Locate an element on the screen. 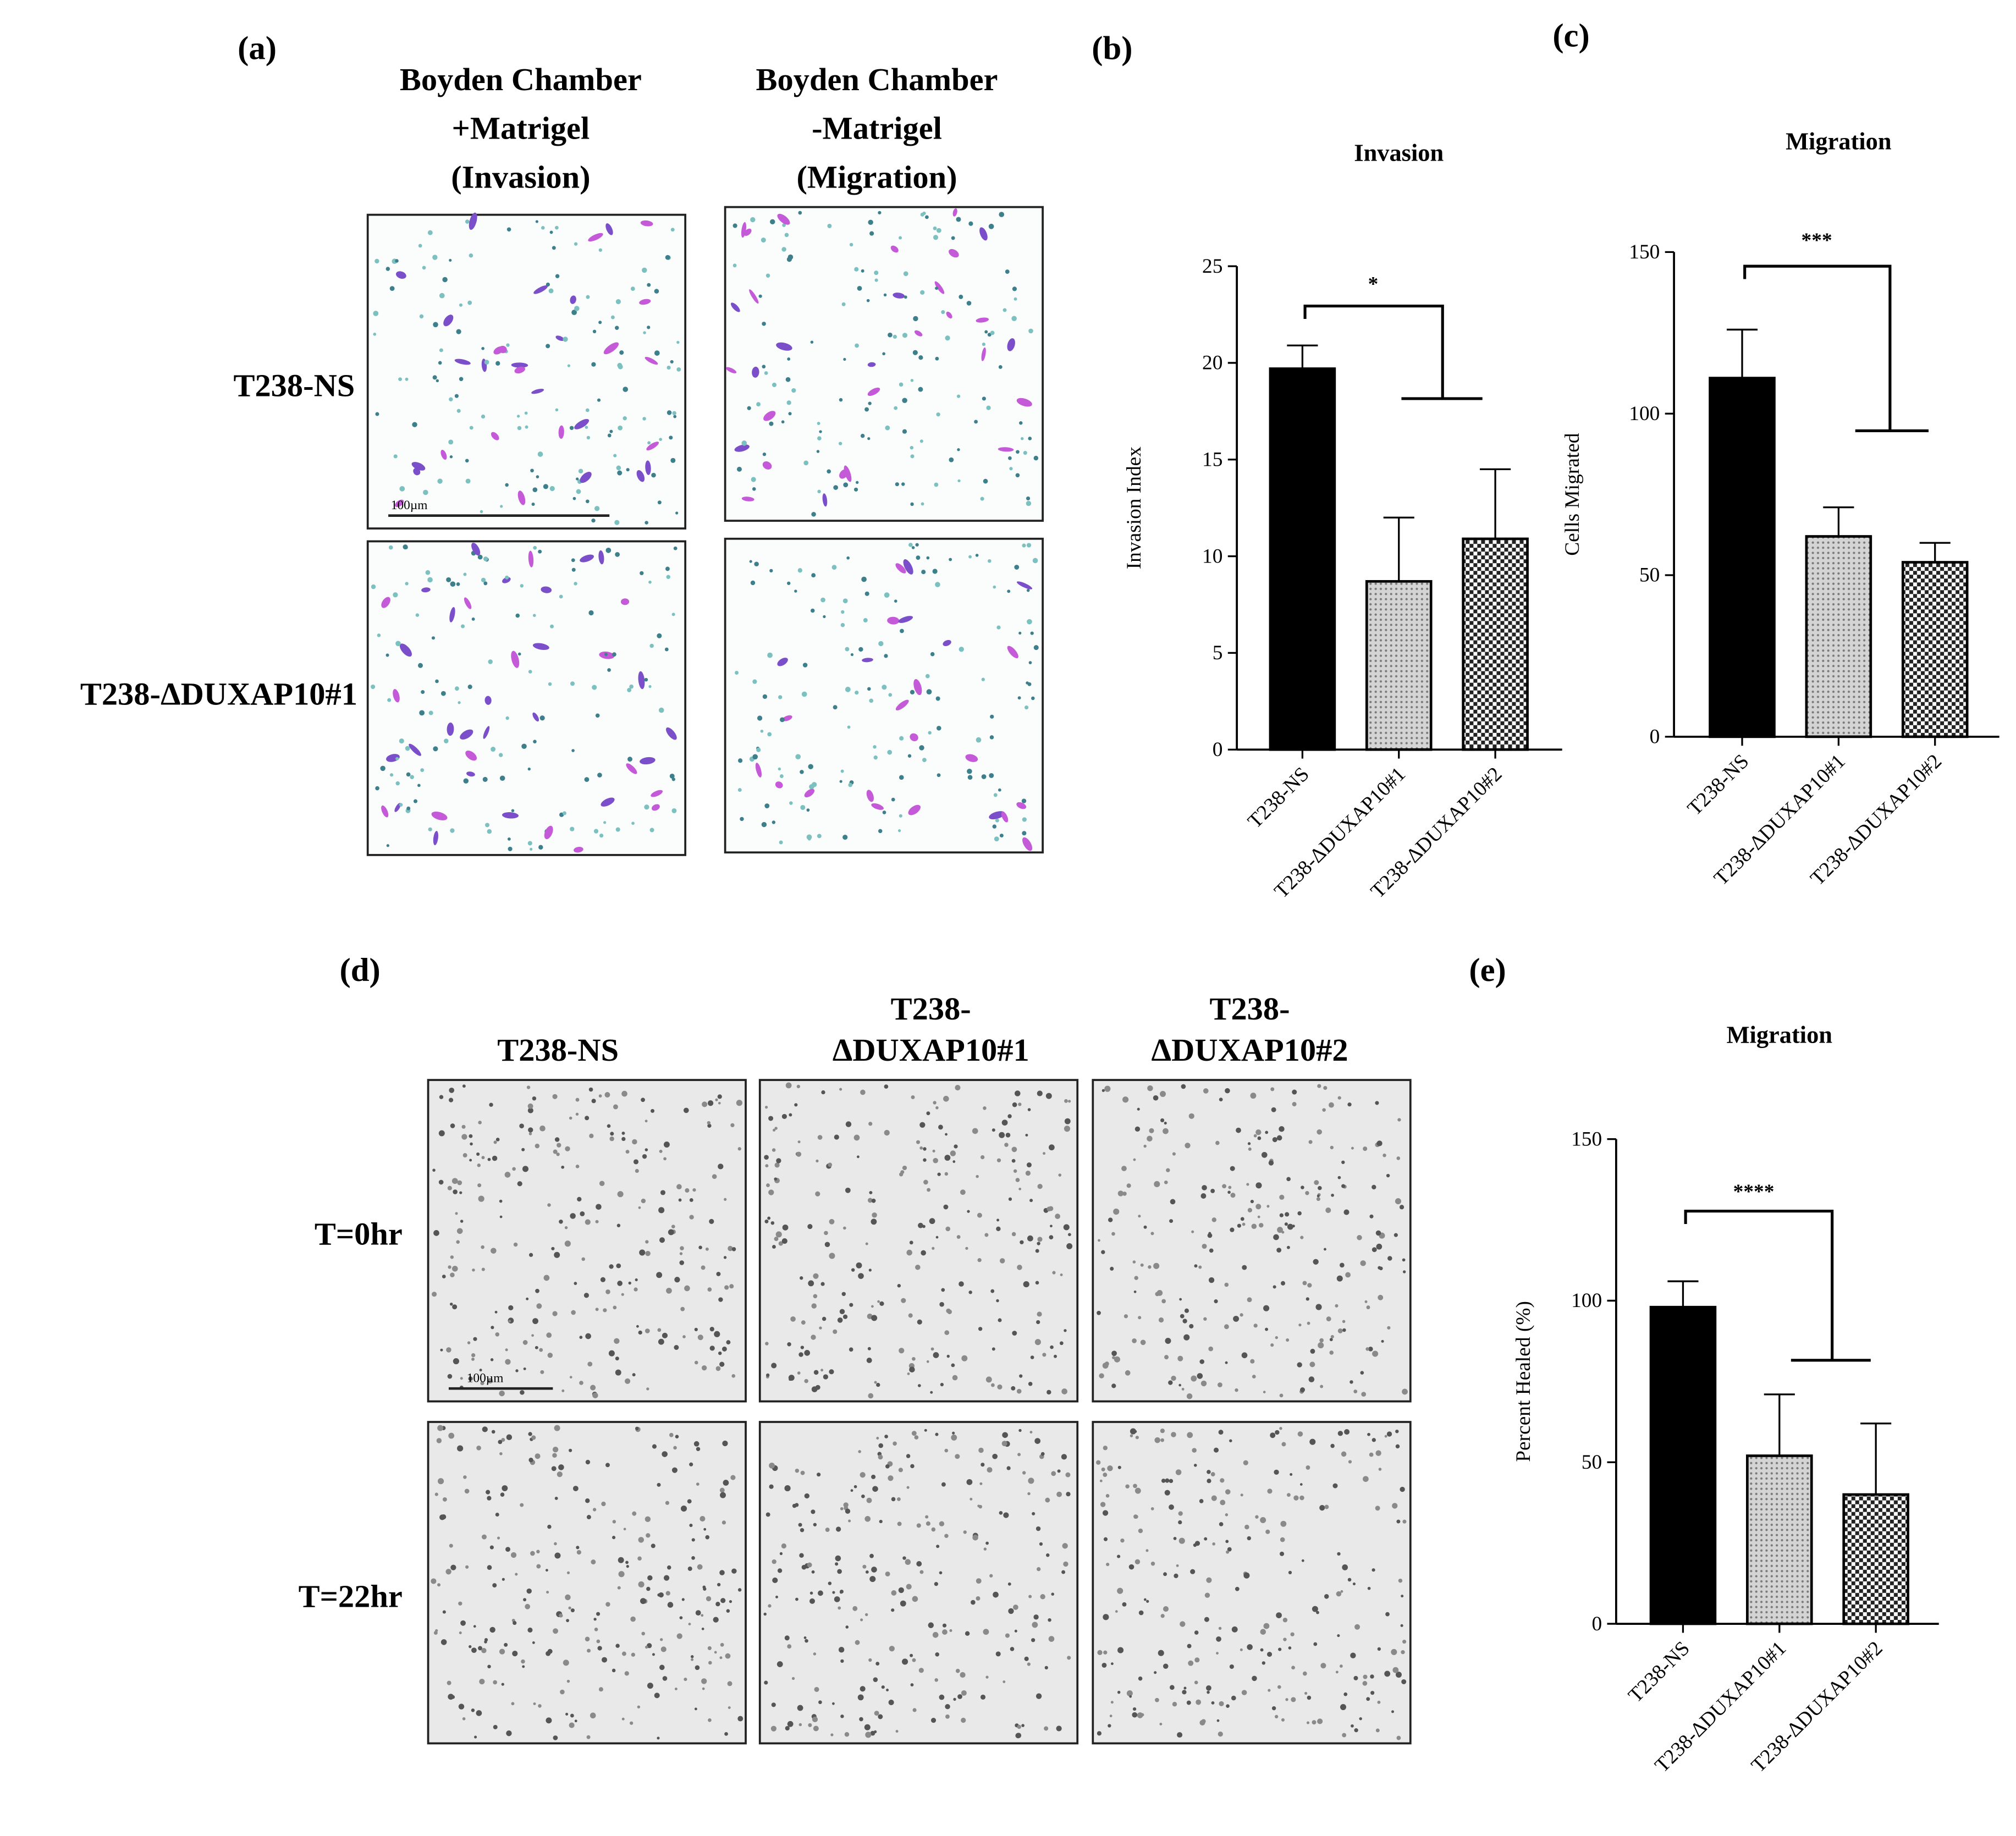 The image size is (2016, 1836). scale-bar-label: 100µm is located at coordinates (485, 1379).